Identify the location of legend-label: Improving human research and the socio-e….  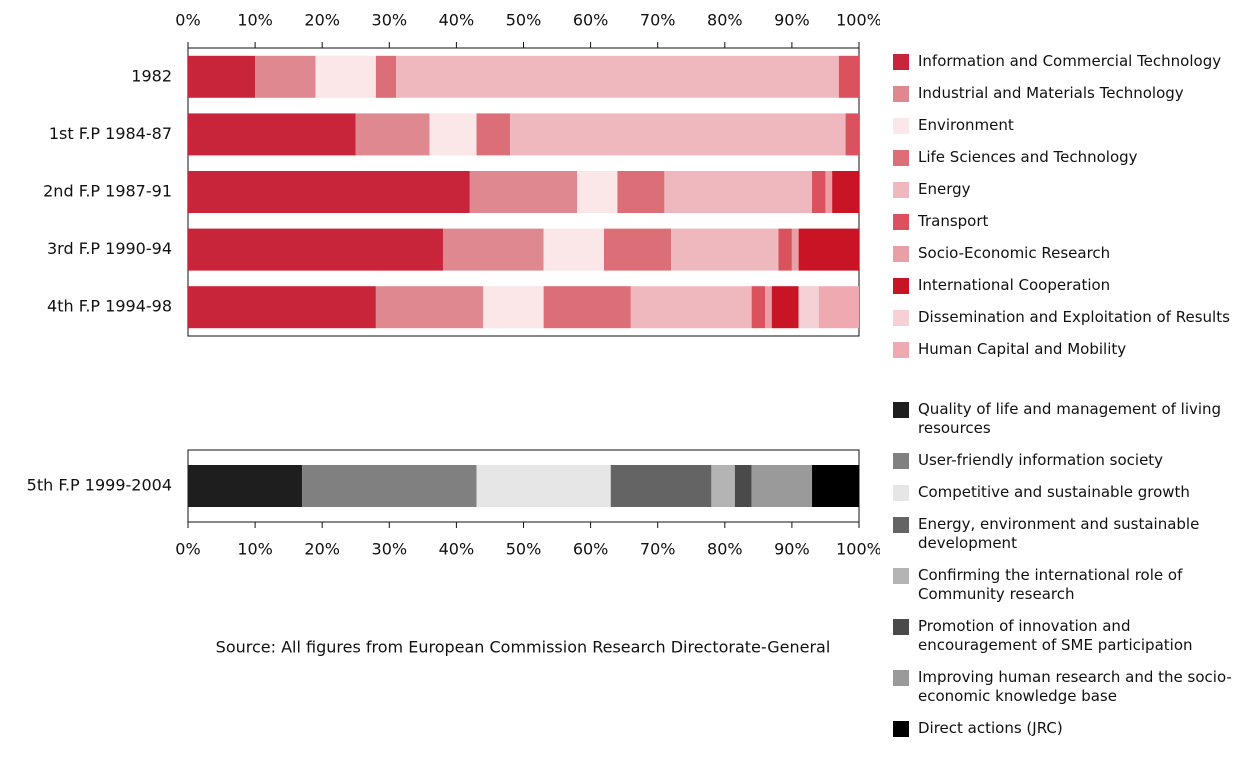
(1075, 686).